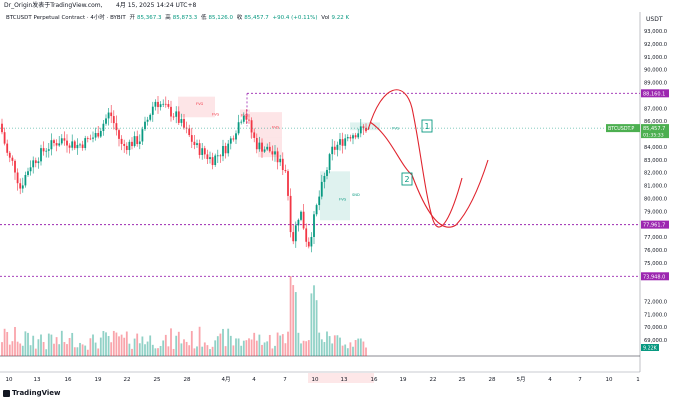 This screenshot has width=680, height=402. I want to click on price-tick-label: 80,000.0, so click(655, 199).